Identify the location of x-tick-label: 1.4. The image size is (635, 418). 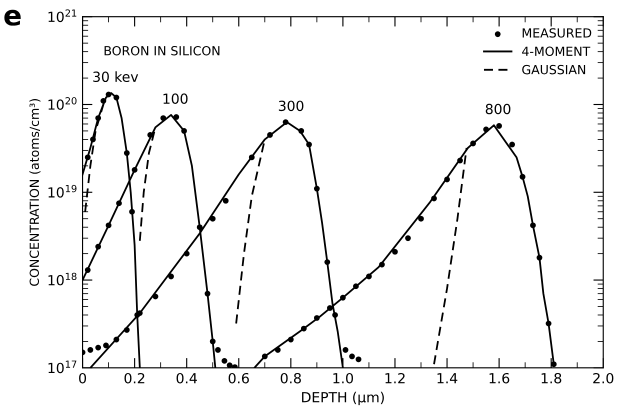
(448, 378).